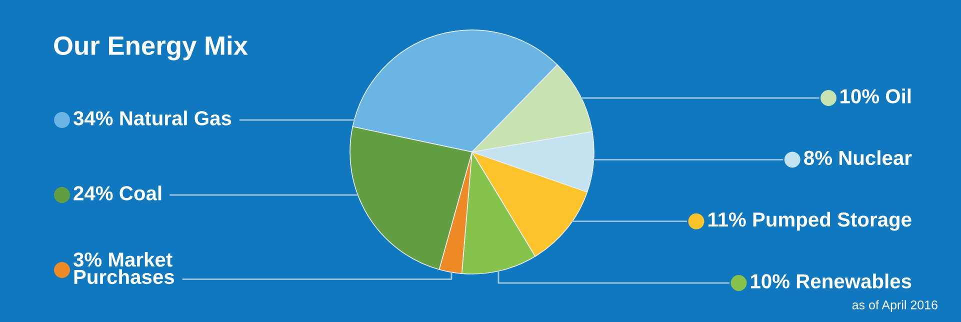  What do you see at coordinates (858, 158) in the screenshot?
I see `legend-label: 8% Nuclear` at bounding box center [858, 158].